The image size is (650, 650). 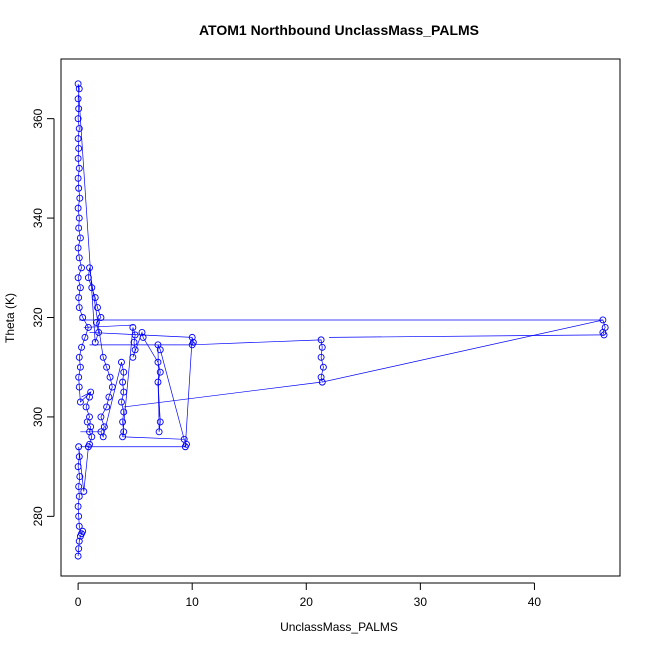 What do you see at coordinates (38, 516) in the screenshot?
I see `y-tick-label: 280` at bounding box center [38, 516].